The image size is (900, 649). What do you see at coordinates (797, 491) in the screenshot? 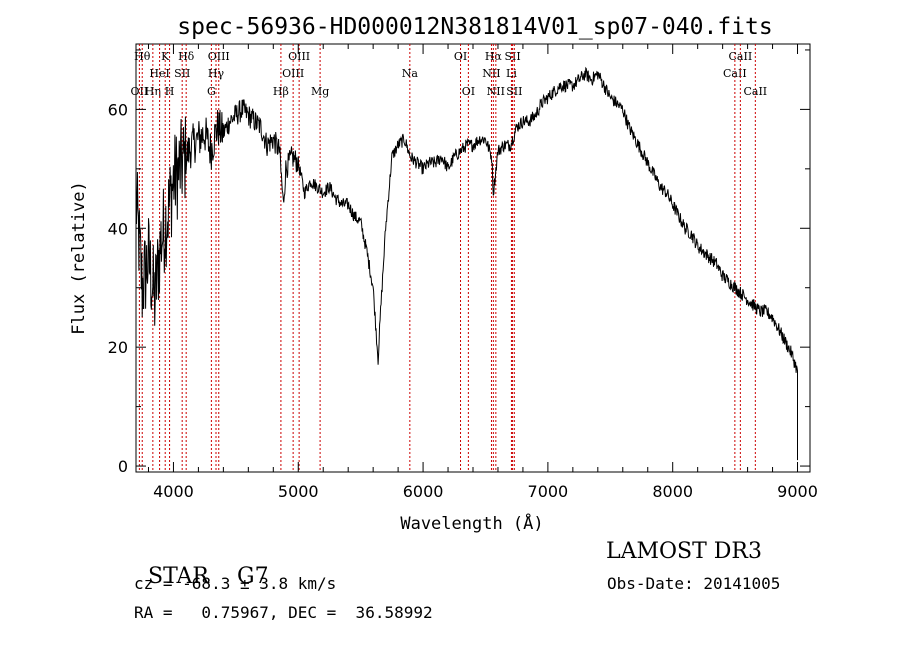
I see `x-tick-label: 9000` at bounding box center [797, 491].